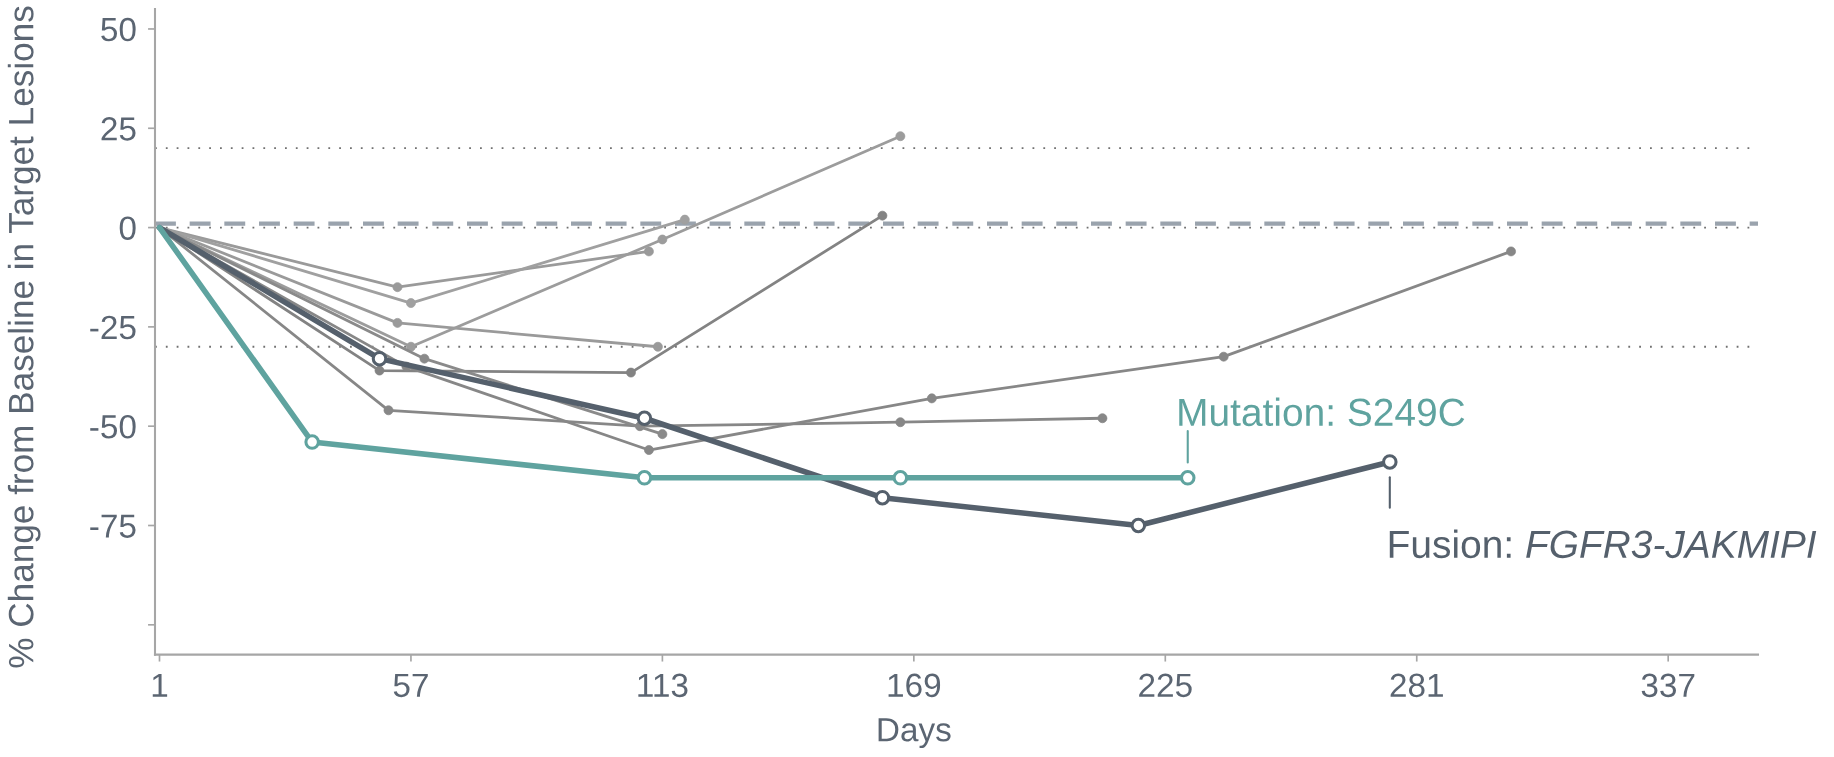  Describe the element at coordinates (113, 526) in the screenshot. I see `y-tick-label: -75` at that location.